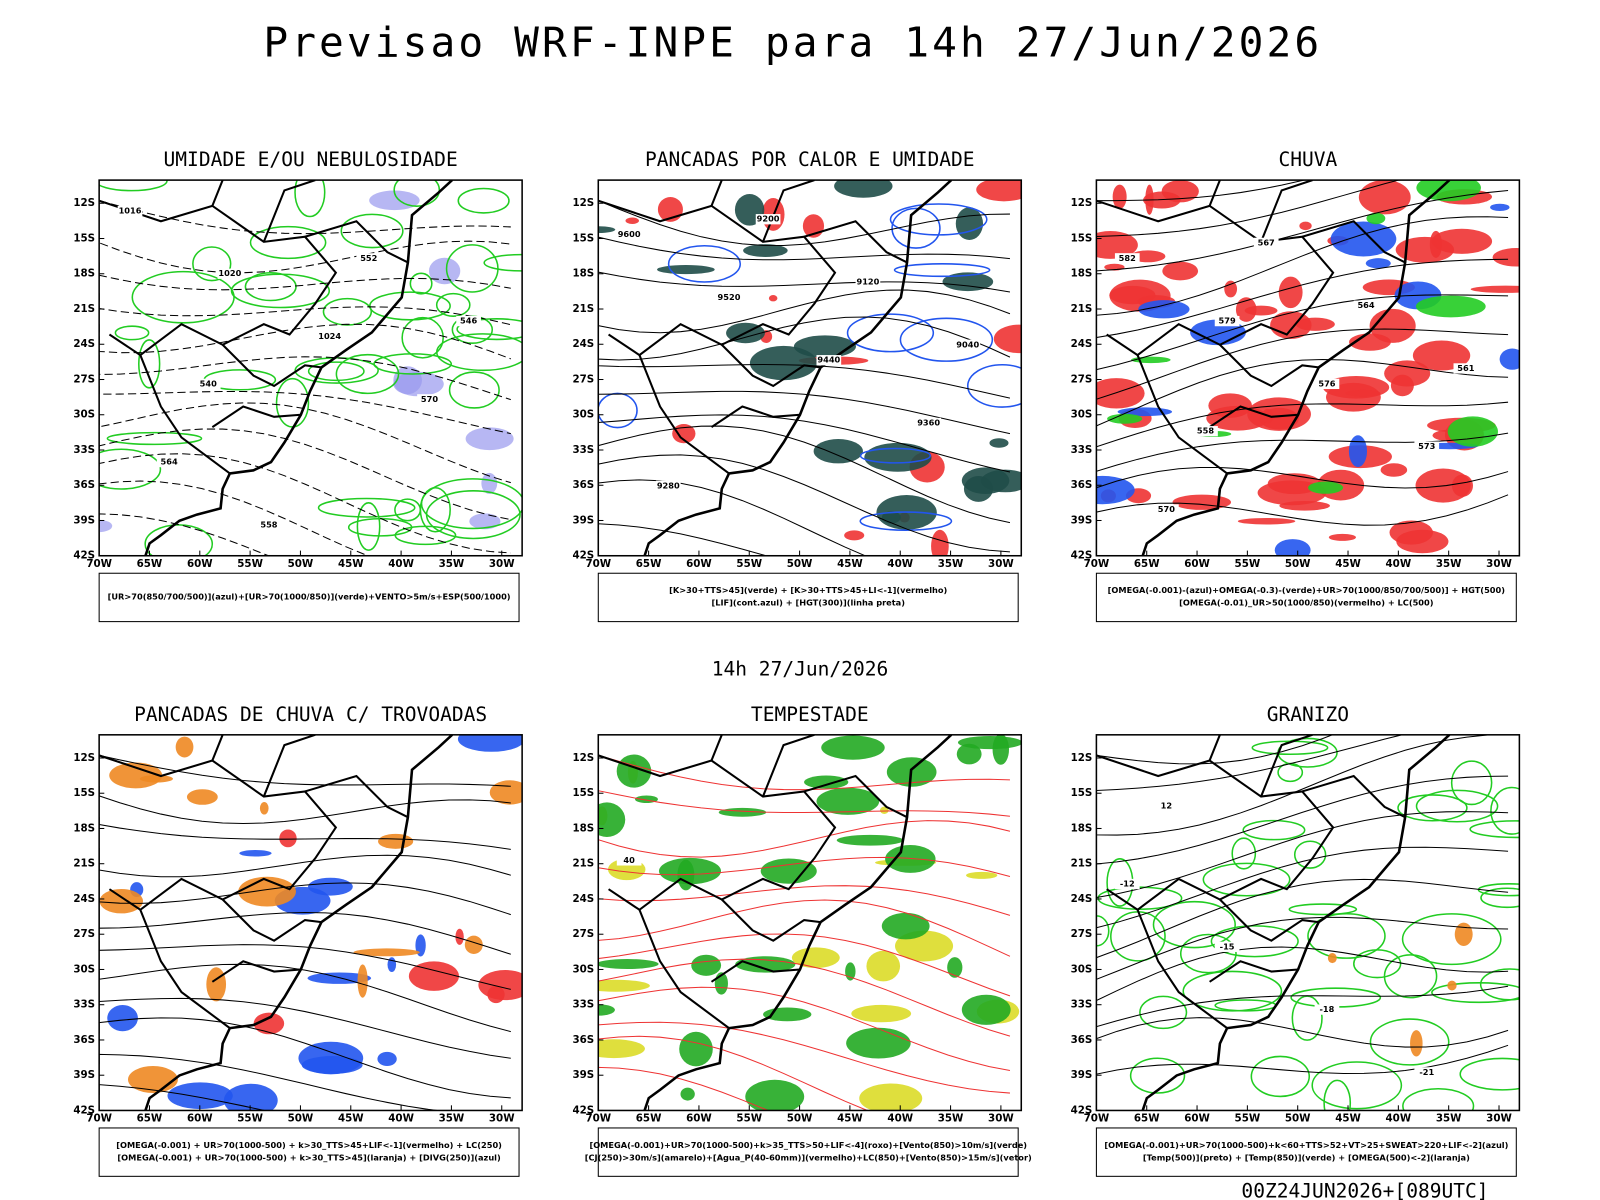  What do you see at coordinates (1499, 1119) in the screenshot?
I see `lon-label: 30W` at bounding box center [1499, 1119].